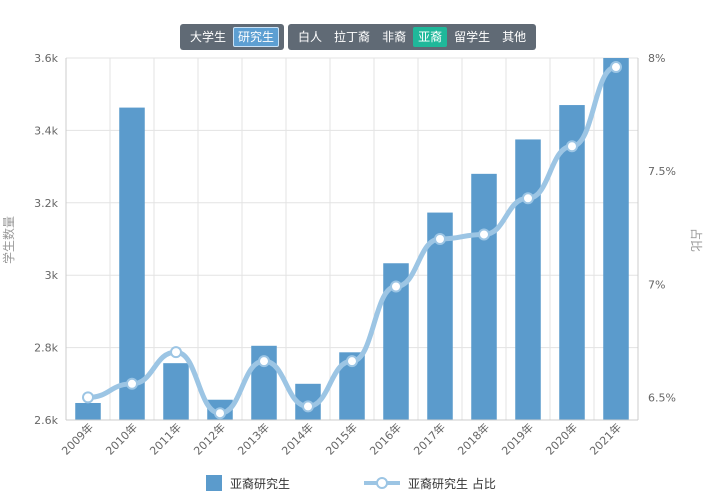  What do you see at coordinates (8, 240) in the screenshot?
I see `y-axis-left-title: 学生数量` at bounding box center [8, 240].